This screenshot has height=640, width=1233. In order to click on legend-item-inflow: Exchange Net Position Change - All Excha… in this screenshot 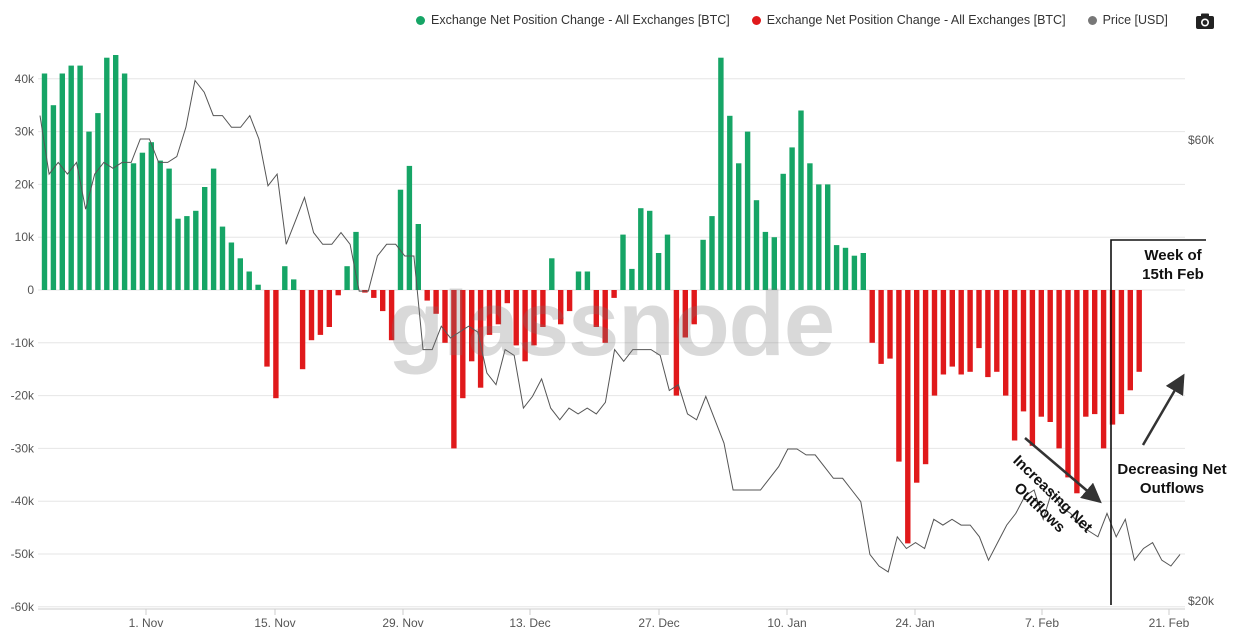, I will do `click(573, 20)`.